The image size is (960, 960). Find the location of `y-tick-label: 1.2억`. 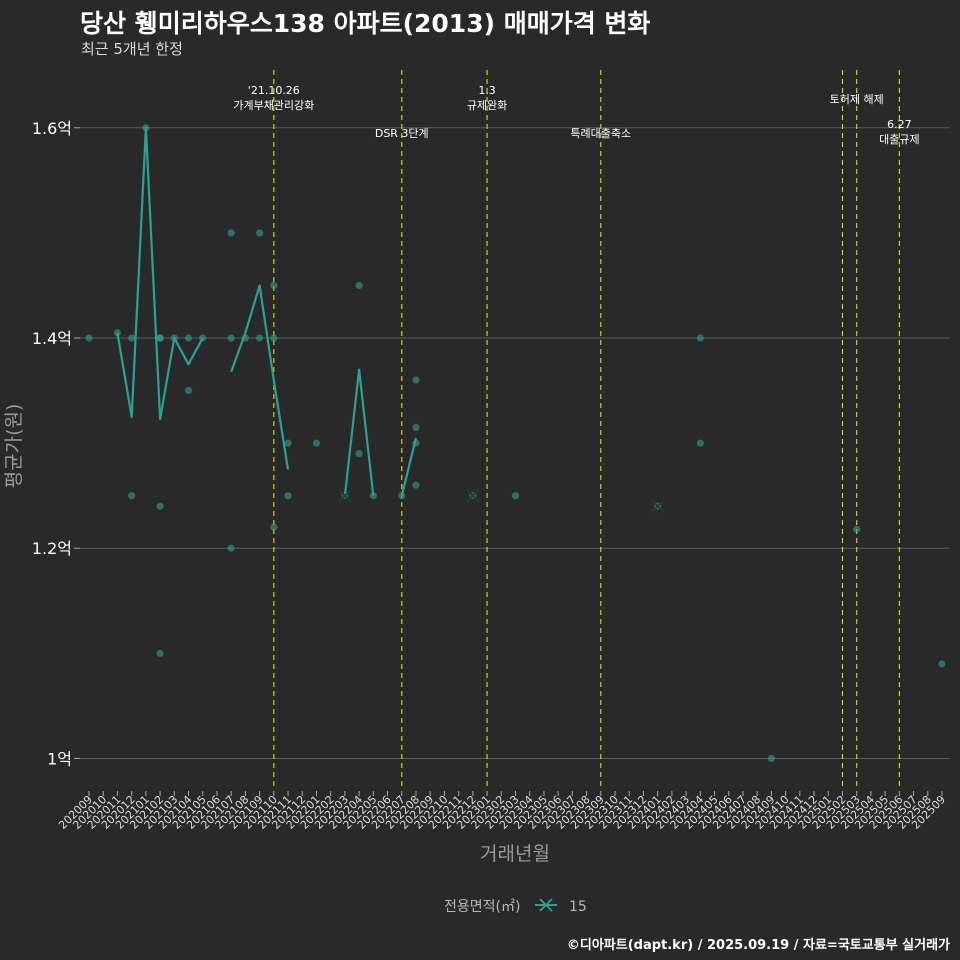

y-tick-label: 1.2억 is located at coordinates (52, 548).